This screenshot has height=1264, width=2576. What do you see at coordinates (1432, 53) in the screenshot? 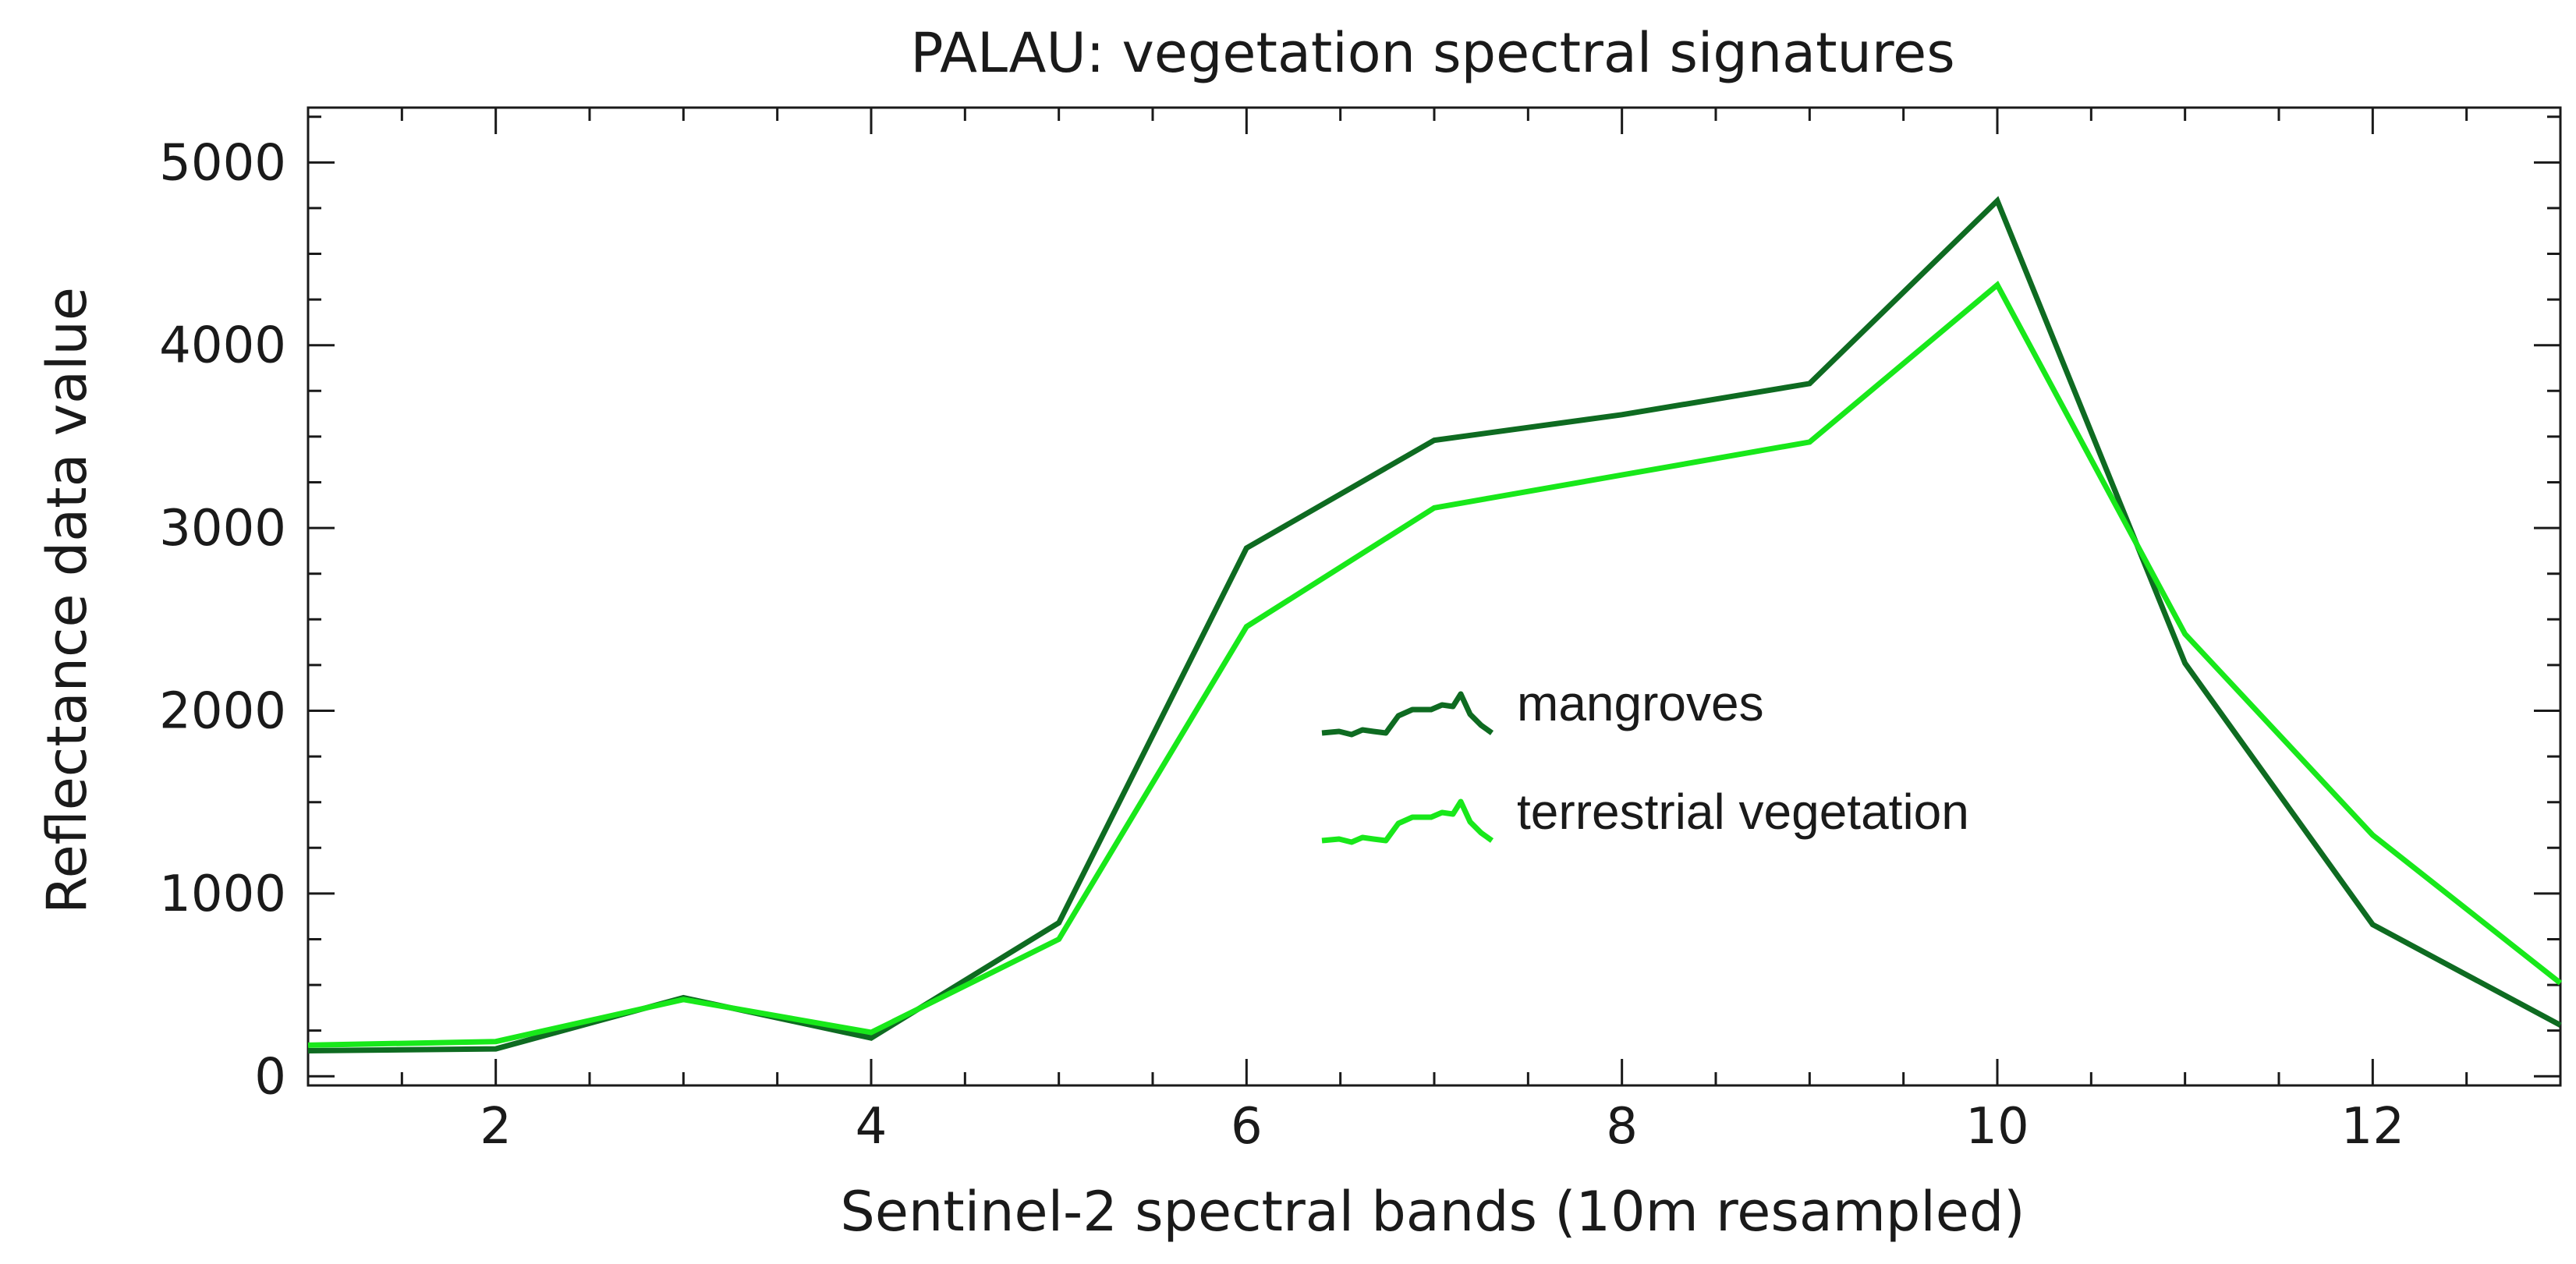
I see `chart-title: PALAU: vegetation spectral signatures` at bounding box center [1432, 53].